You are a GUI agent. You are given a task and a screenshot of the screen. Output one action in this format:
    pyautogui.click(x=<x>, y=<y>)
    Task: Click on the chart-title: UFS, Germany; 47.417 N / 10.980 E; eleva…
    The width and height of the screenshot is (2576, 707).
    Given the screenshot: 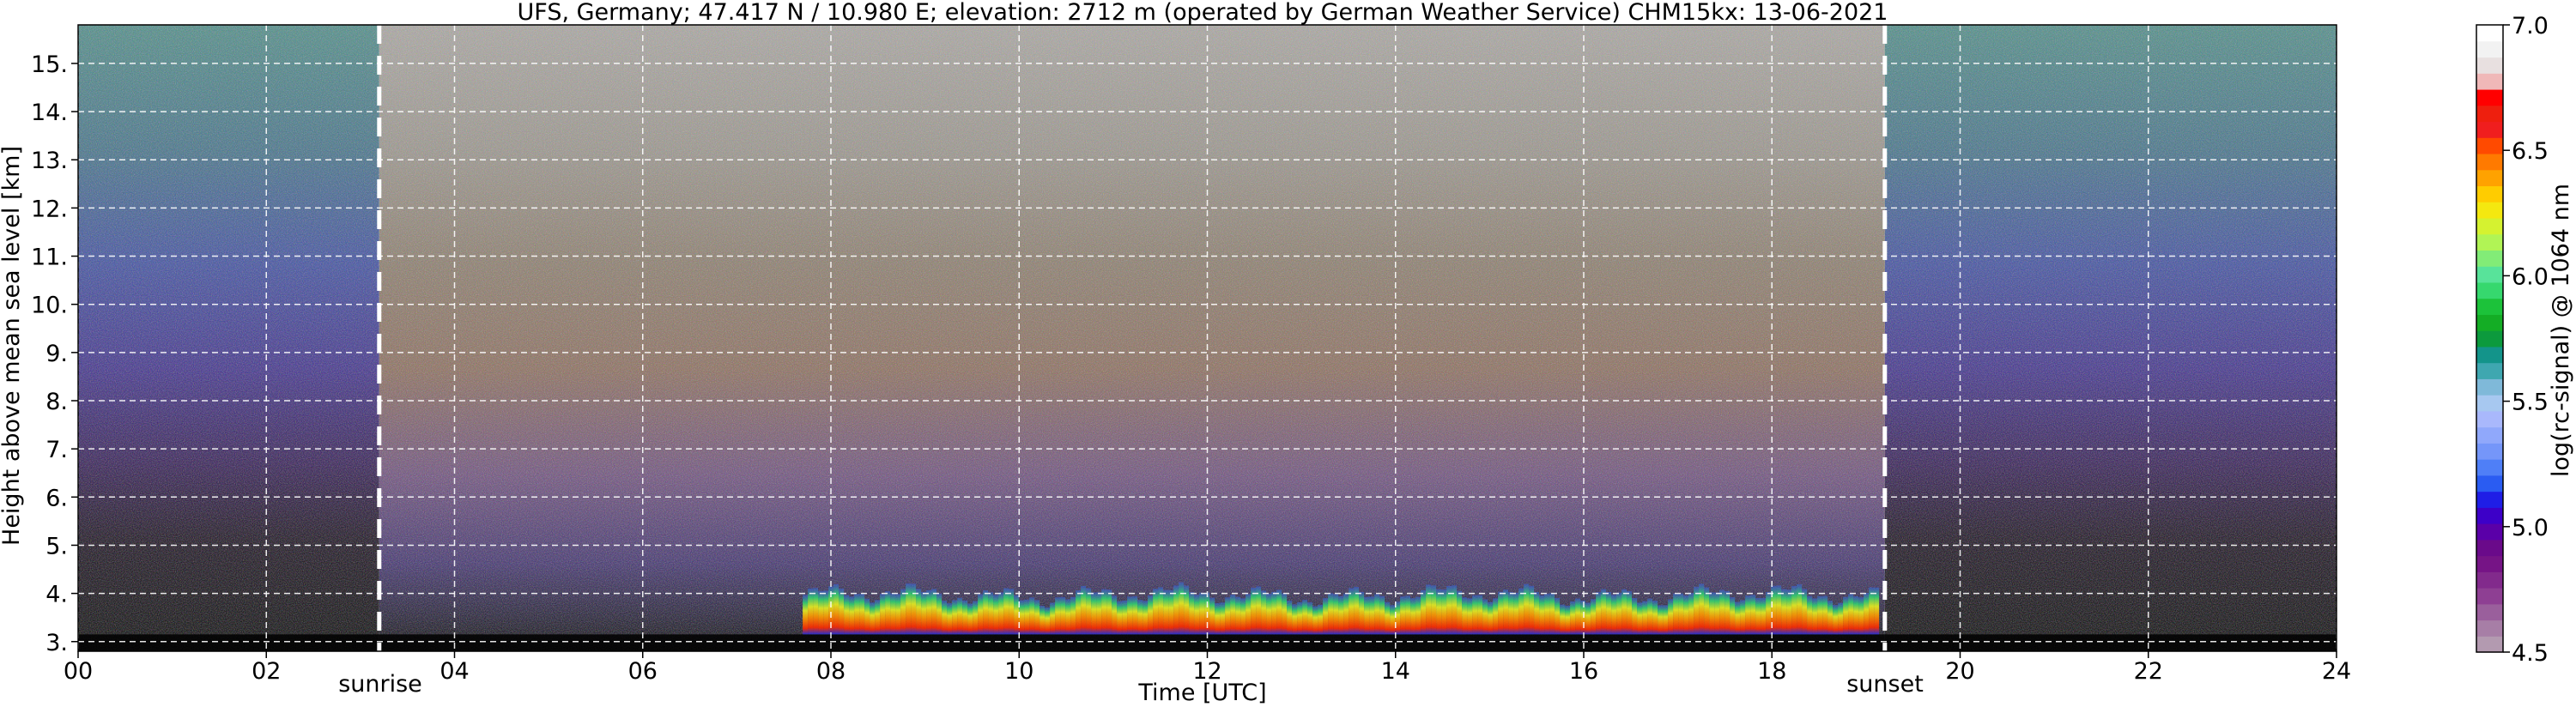 What is the action you would take?
    pyautogui.click(x=1203, y=13)
    